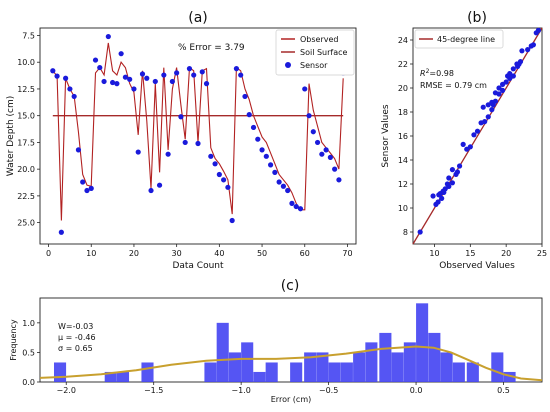 The width and height of the screenshot is (550, 412). Describe the element at coordinates (28, 382) in the screenshot. I see `c-ytick-label: 0.0` at that location.